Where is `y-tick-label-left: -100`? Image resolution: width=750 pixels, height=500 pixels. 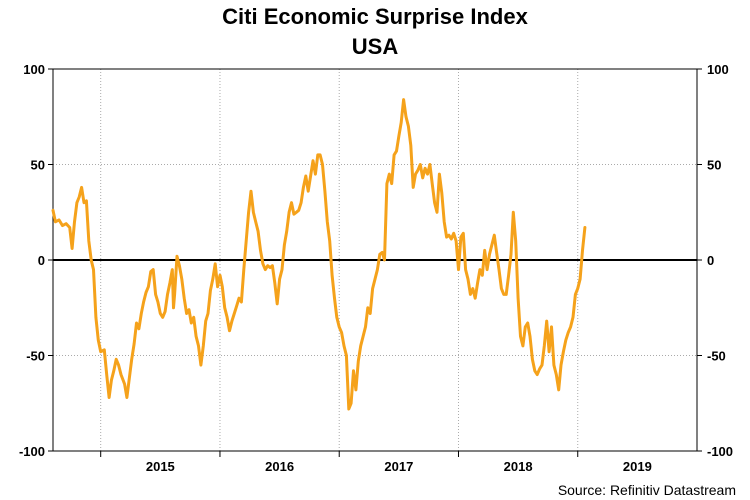
y-tick-label-left: -100 is located at coordinates (32, 451).